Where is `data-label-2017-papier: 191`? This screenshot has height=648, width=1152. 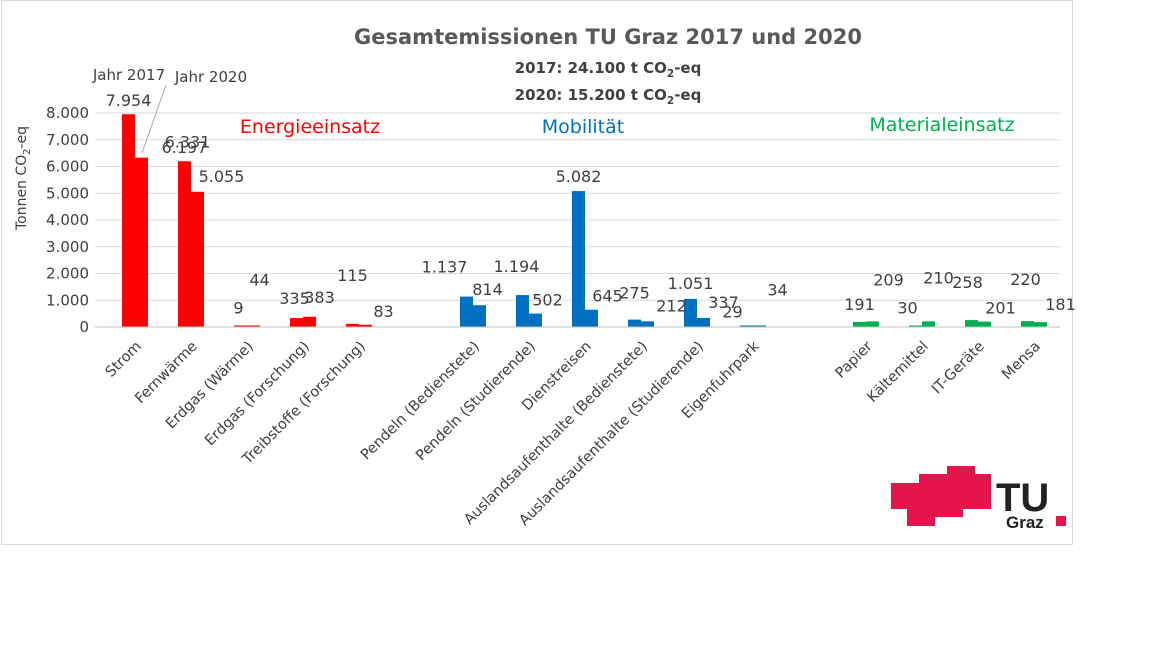
data-label-2017-papier: 191 is located at coordinates (859, 304).